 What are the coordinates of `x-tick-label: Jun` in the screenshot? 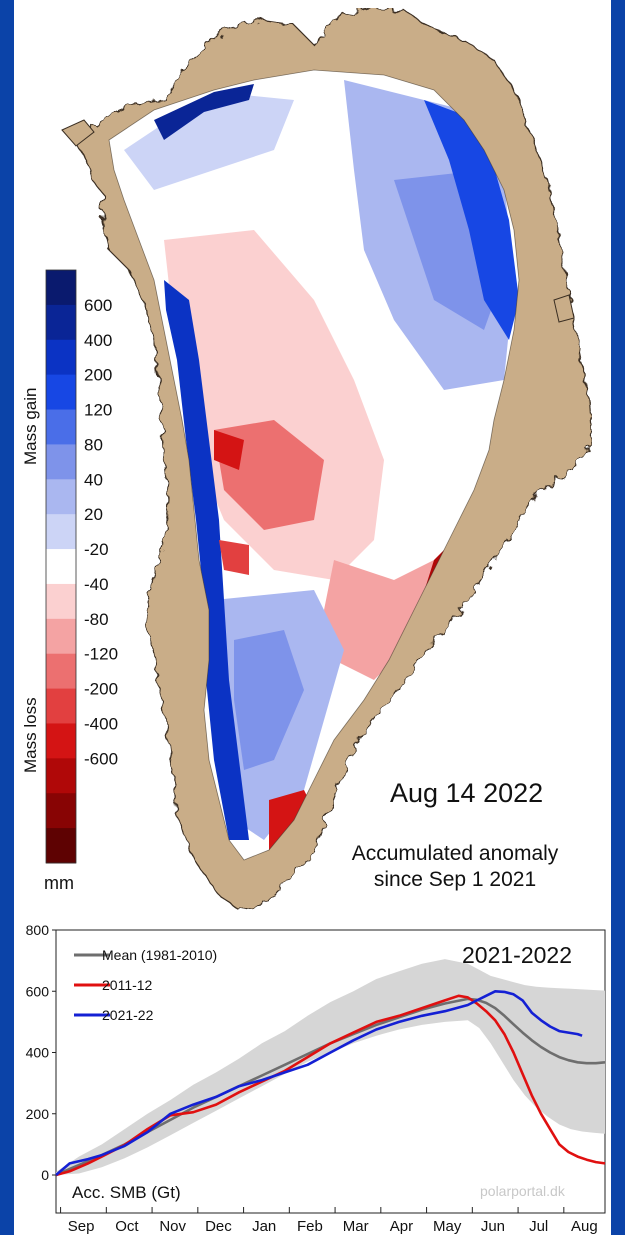 It's located at (493, 1226).